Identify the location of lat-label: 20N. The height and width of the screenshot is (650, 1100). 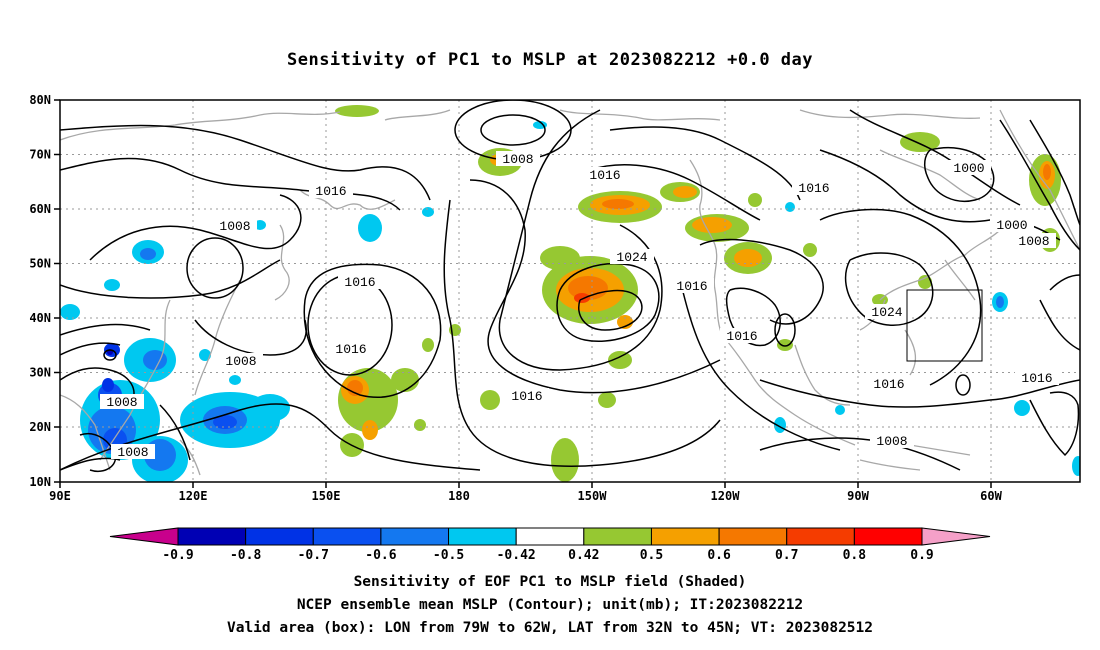
(40, 427).